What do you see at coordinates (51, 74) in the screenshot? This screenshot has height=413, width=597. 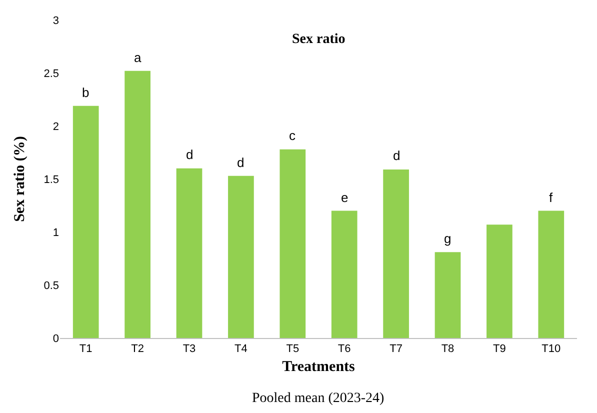 I see `y-tick-label: 2.5` at bounding box center [51, 74].